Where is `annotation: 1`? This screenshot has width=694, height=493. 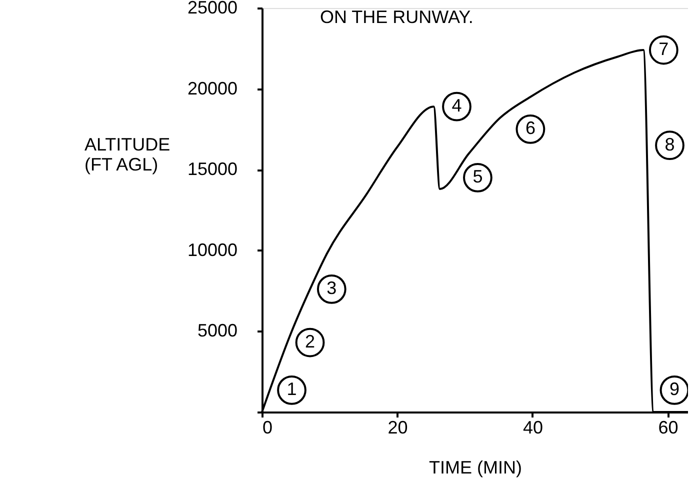 annotation: 1 is located at coordinates (291, 389).